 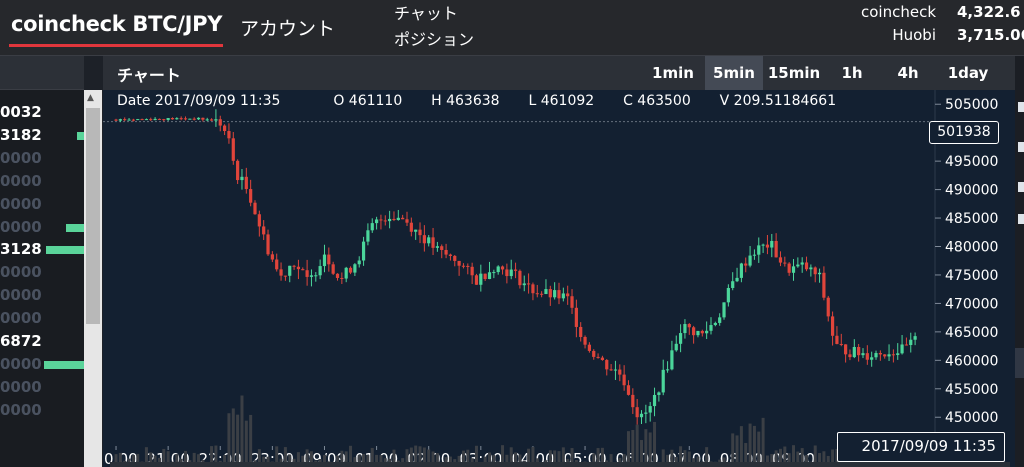 What do you see at coordinates (434, 39) in the screenshot?
I see `position-link: ポジション` at bounding box center [434, 39].